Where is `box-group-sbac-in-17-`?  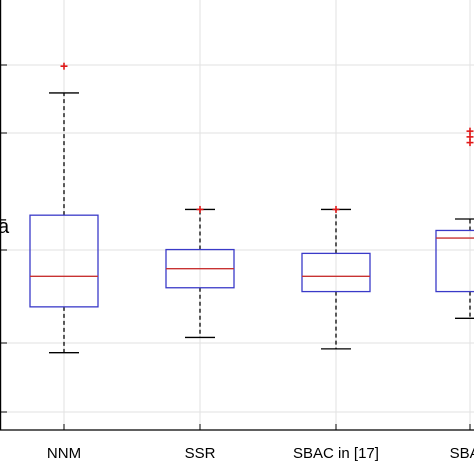
box-group-sbac-in-17- is located at coordinates (336, 277).